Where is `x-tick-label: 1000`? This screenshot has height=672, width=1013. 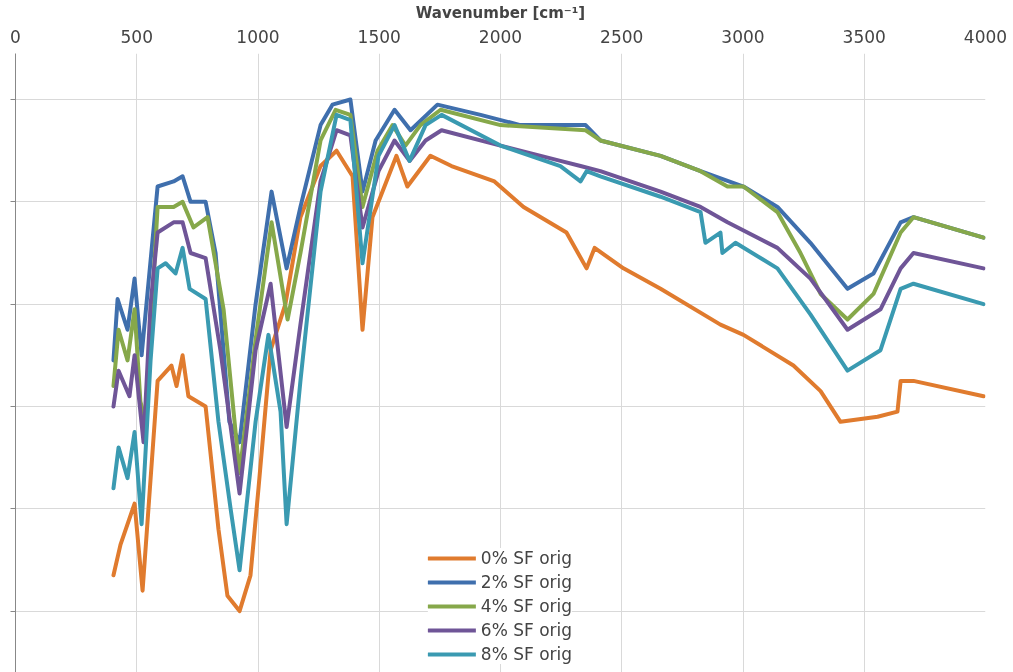 x-tick-label: 1000 is located at coordinates (258, 36).